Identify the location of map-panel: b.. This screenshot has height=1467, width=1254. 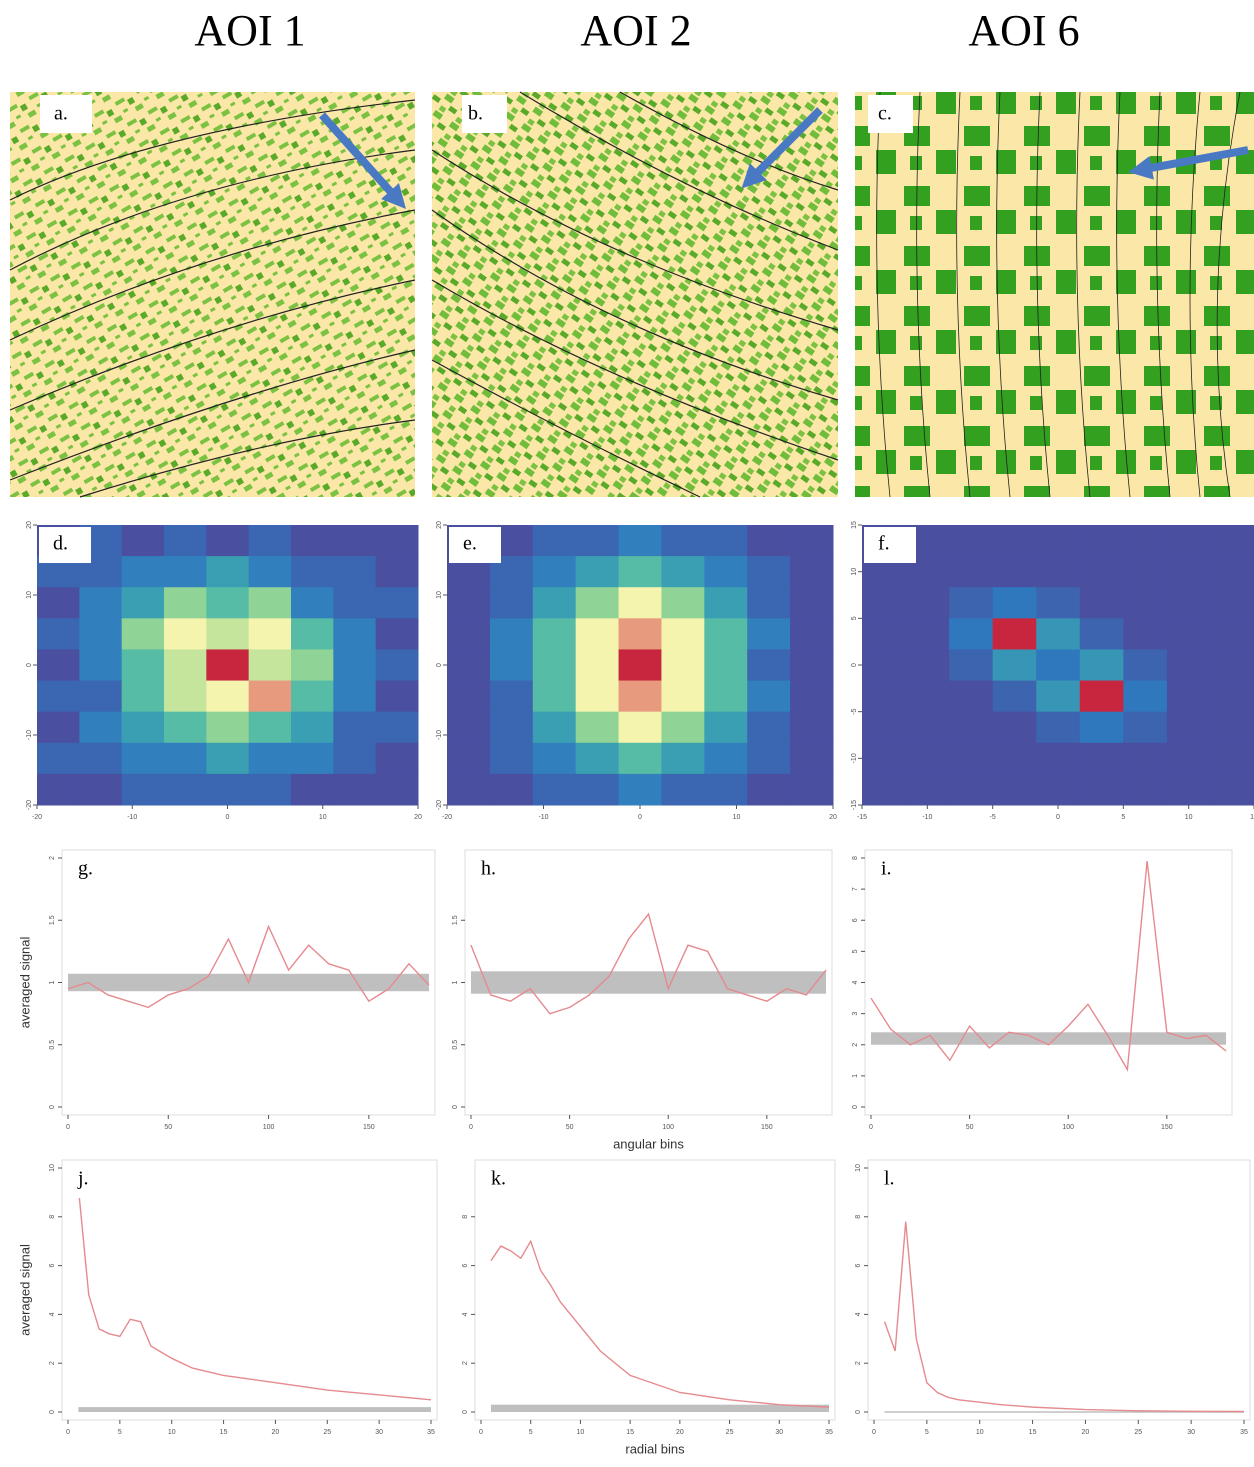
(635, 294).